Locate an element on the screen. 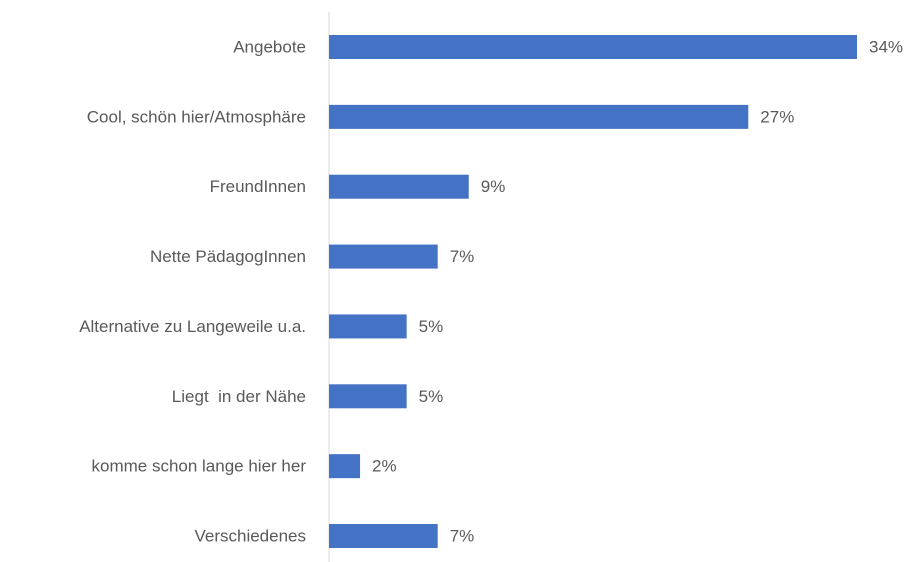 Image resolution: width=917 pixels, height=562 pixels. category-label: Cool, schön hier/Atmosphäre is located at coordinates (196, 116).